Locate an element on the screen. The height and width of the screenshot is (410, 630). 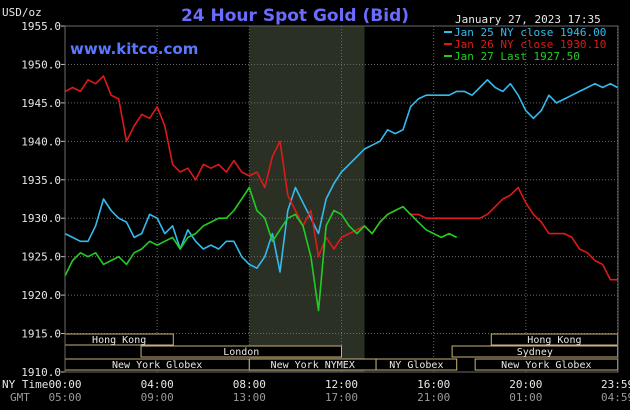
session-box: London is located at coordinates (241, 351).